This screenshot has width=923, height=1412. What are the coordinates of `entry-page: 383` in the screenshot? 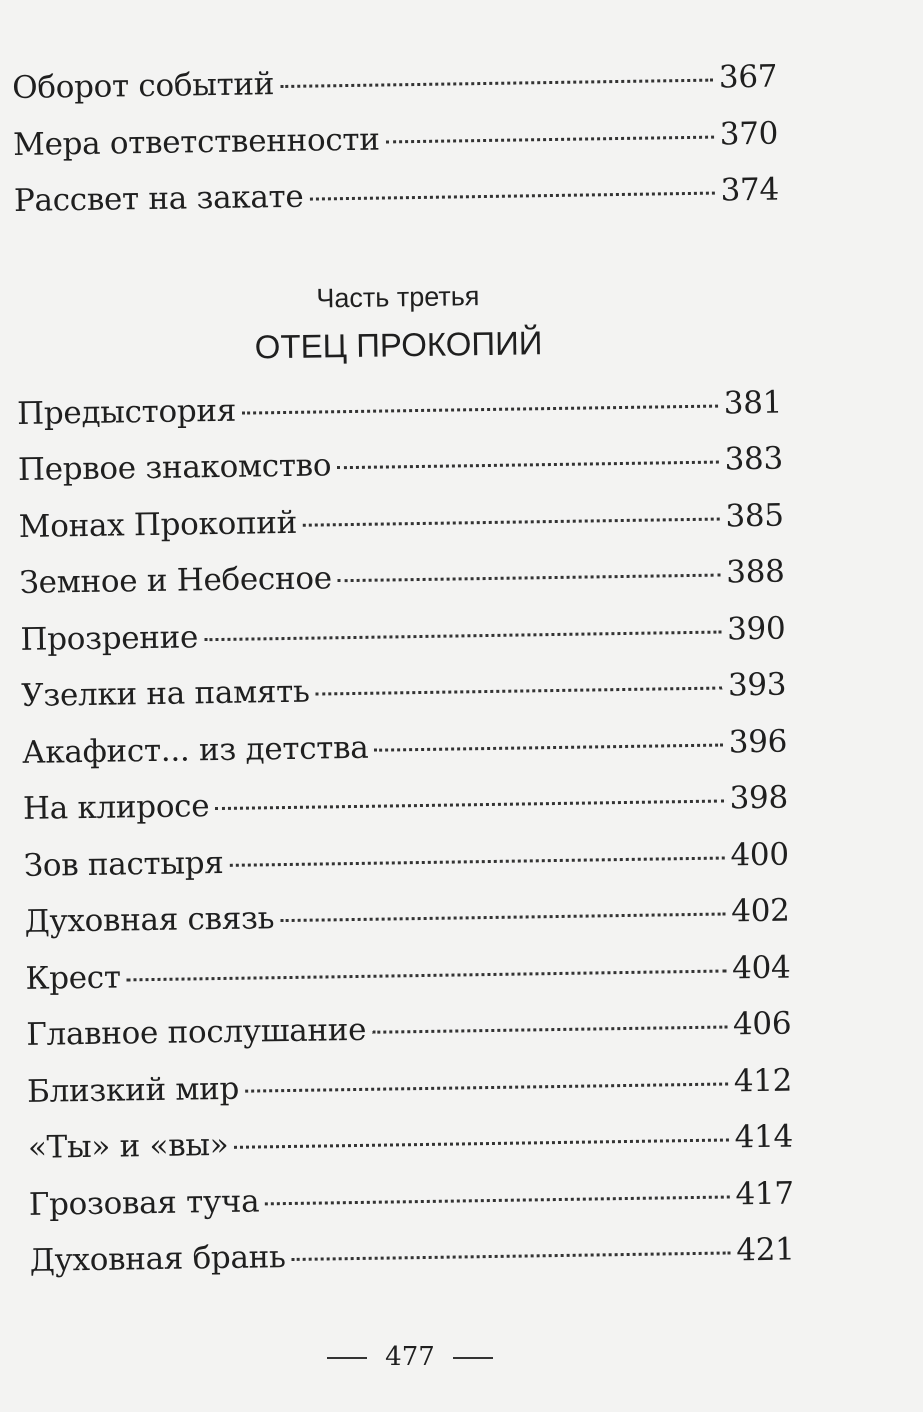 It's located at (754, 459).